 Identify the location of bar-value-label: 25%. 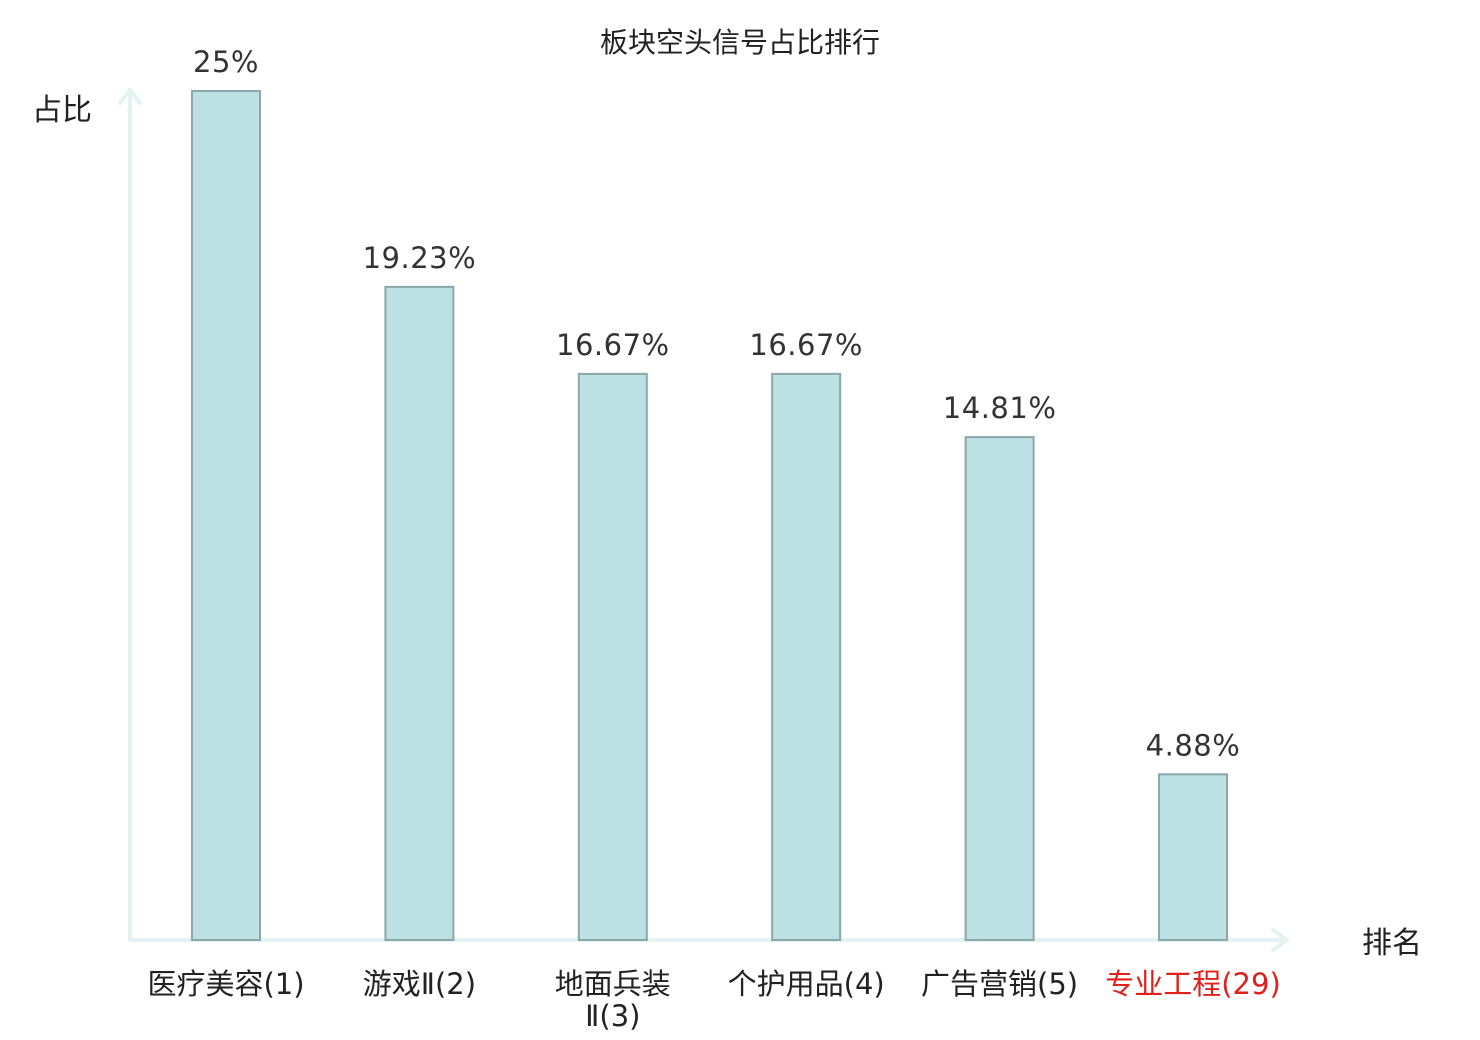
(226, 62).